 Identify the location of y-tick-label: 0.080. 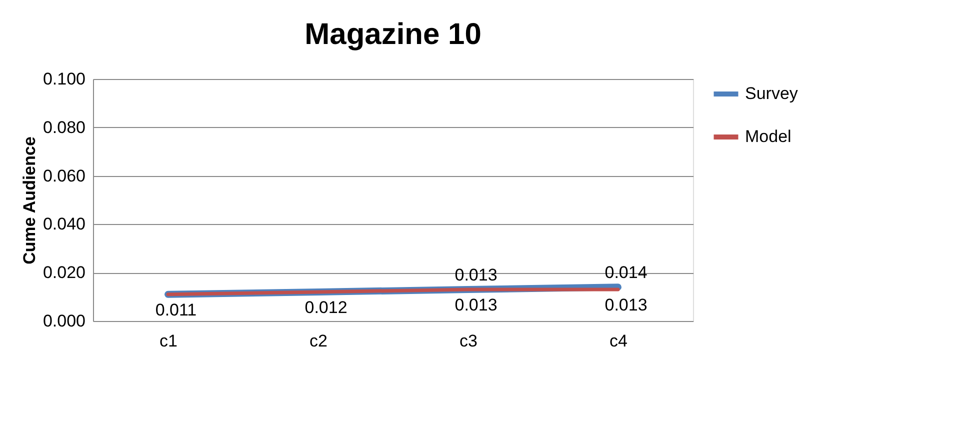
(64, 127).